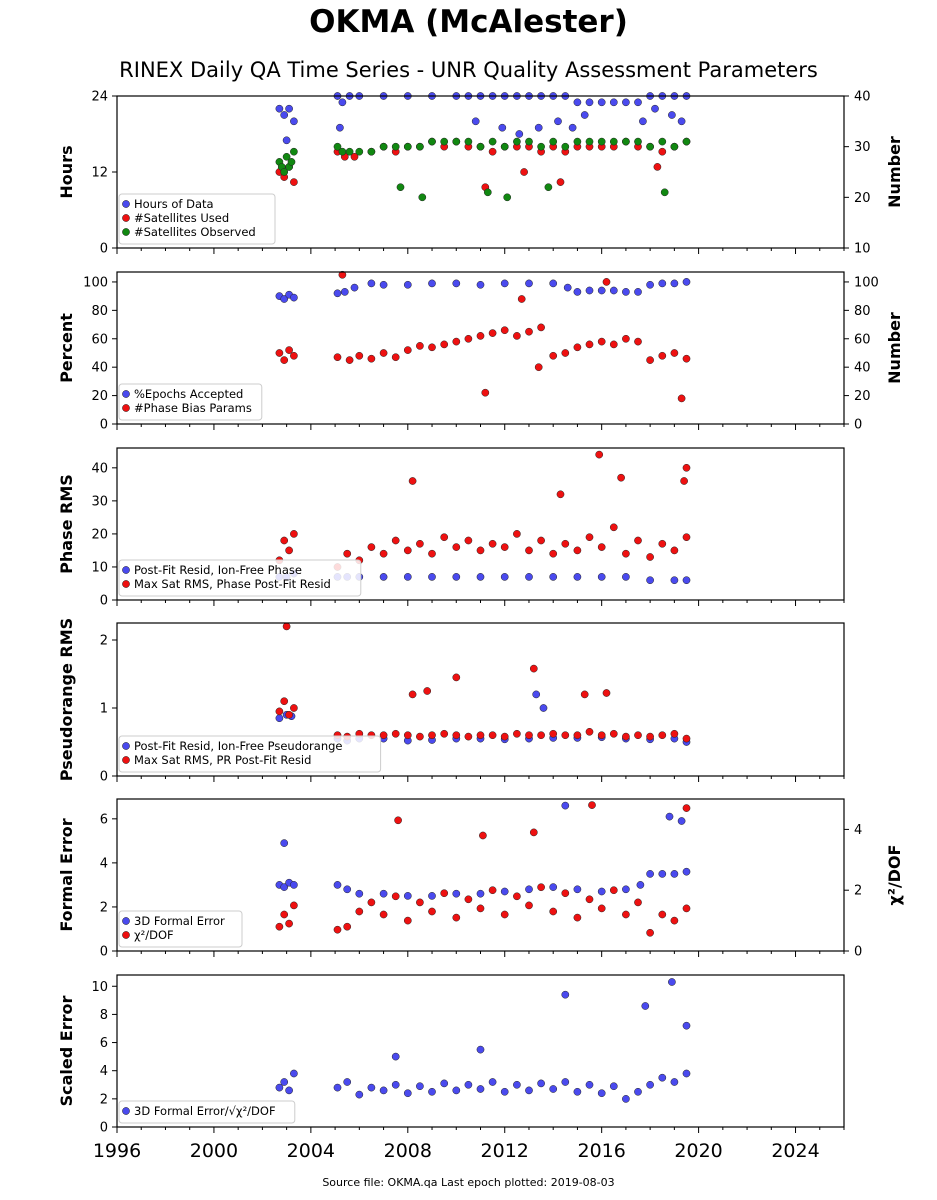 The image size is (937, 1200). Describe the element at coordinates (104, 641) in the screenshot. I see `y-tick-label: 2` at that location.